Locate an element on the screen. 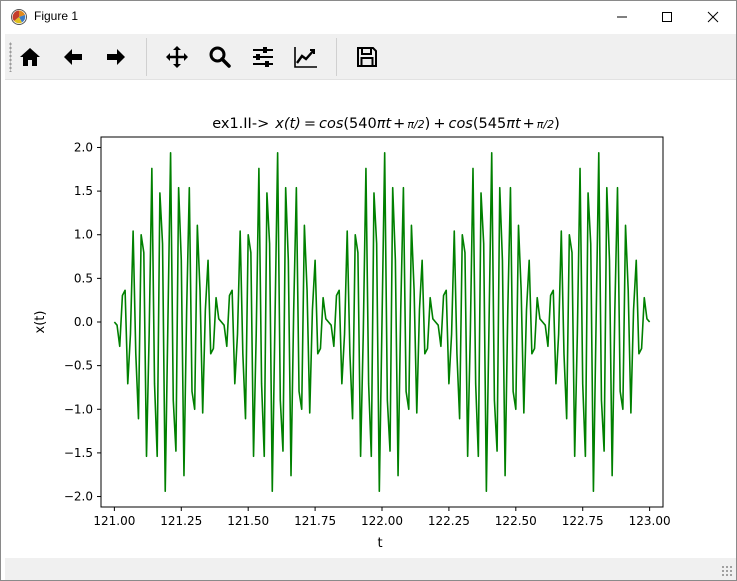 The height and width of the screenshot is (581, 737). back-button is located at coordinates (73, 57).